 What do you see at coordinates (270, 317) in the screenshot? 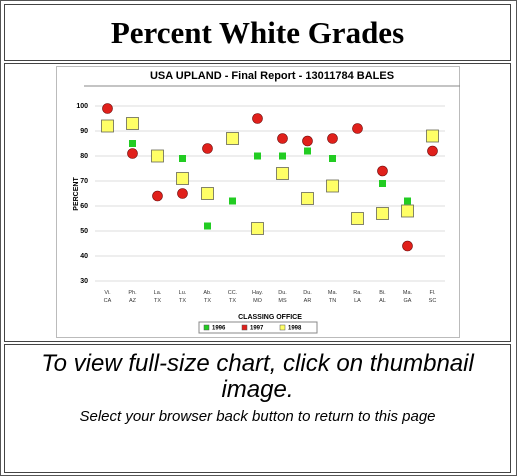
I see `x-axis-label: CLASSING OFFICE` at bounding box center [270, 317].